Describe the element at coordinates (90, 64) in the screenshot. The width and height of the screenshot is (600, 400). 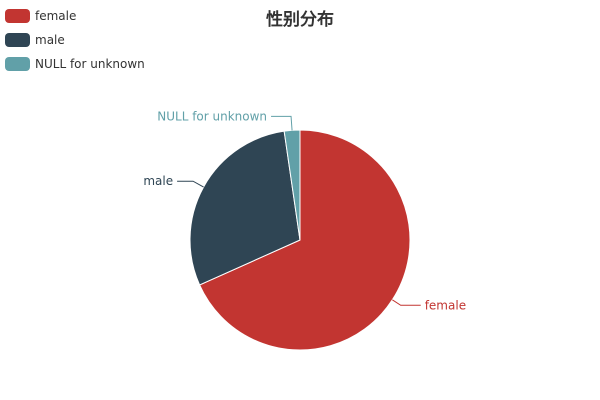
I see `legend-label-unknown: NULL for unknown` at that location.